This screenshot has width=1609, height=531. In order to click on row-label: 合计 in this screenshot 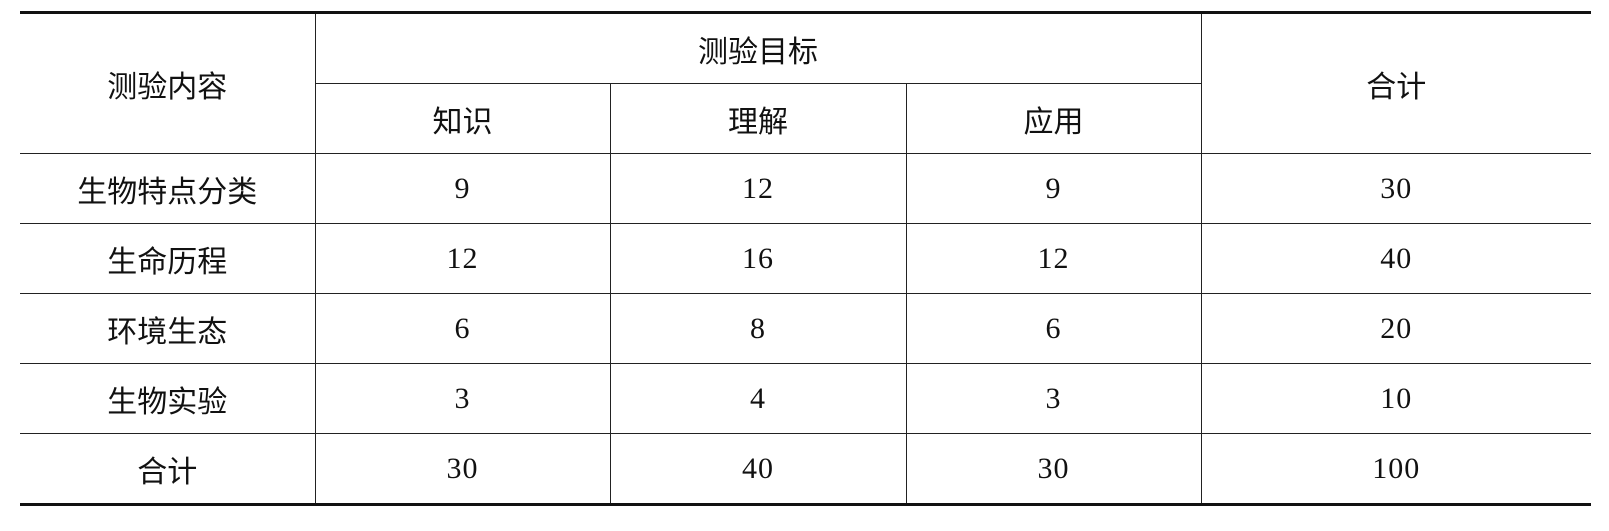, I will do `click(168, 469)`.